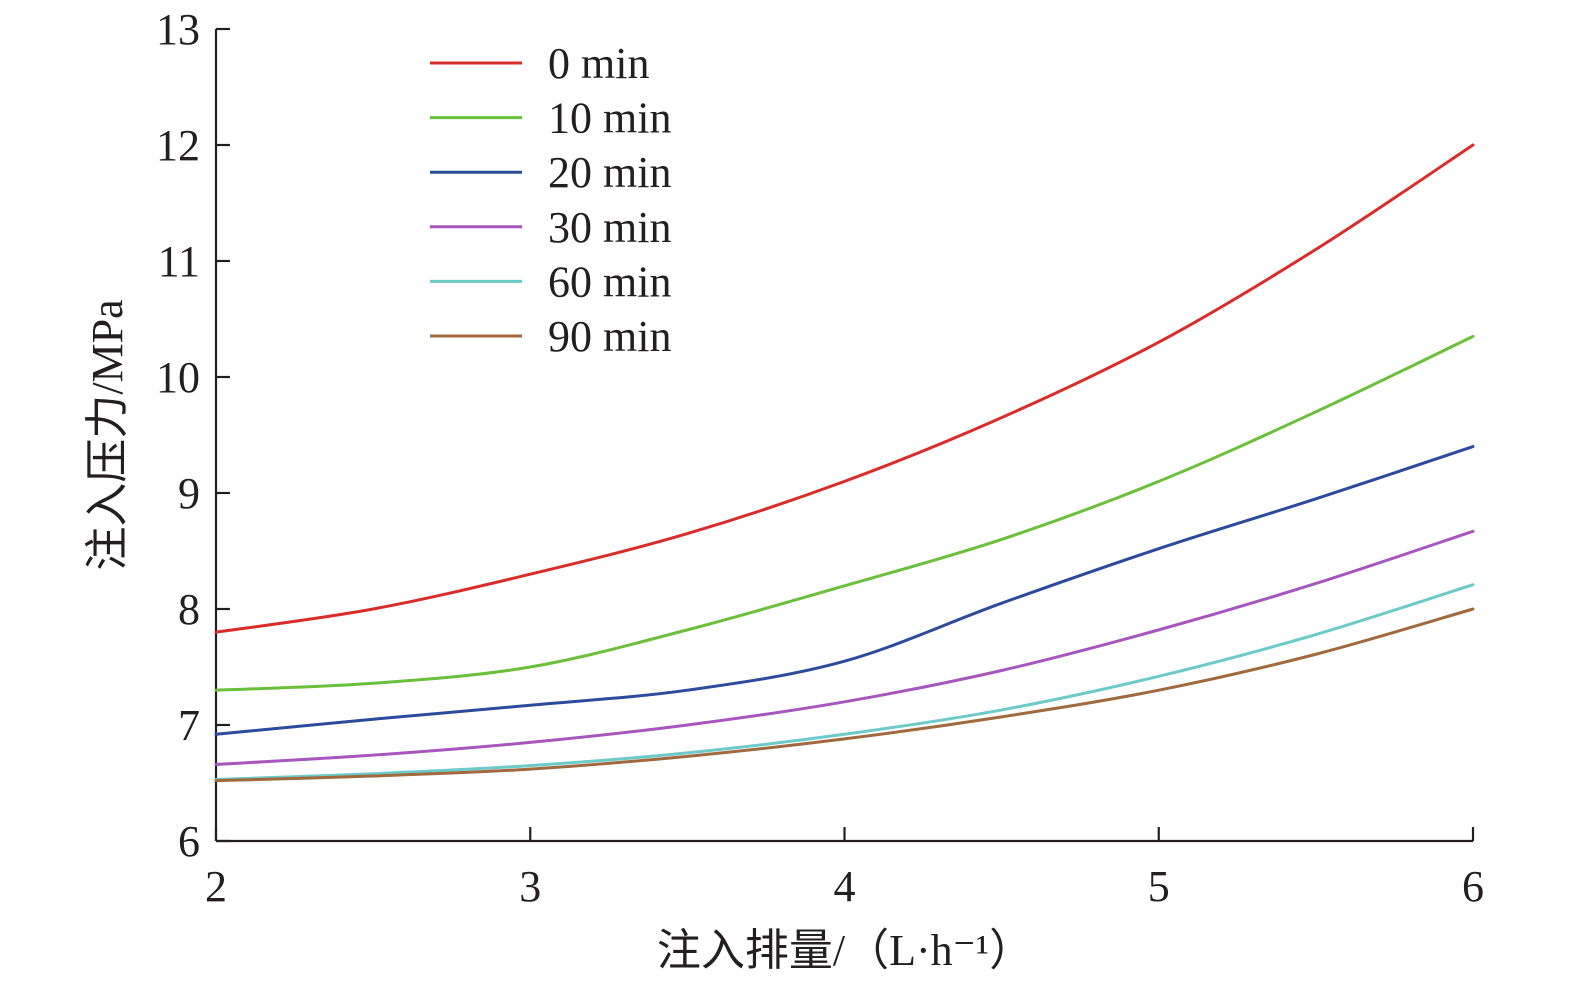 This screenshot has width=1575, height=988. Describe the element at coordinates (107, 434) in the screenshot. I see `y-axis-title: 注入压力/MPa` at that location.